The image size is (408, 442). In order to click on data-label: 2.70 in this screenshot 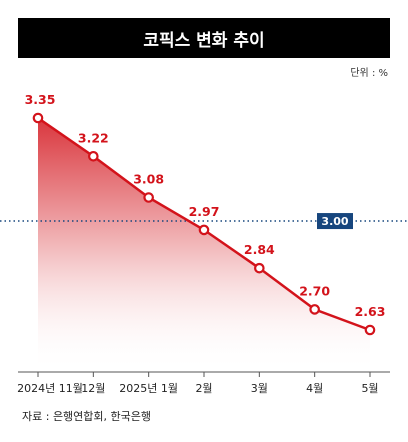, I will do `click(314, 290)`.